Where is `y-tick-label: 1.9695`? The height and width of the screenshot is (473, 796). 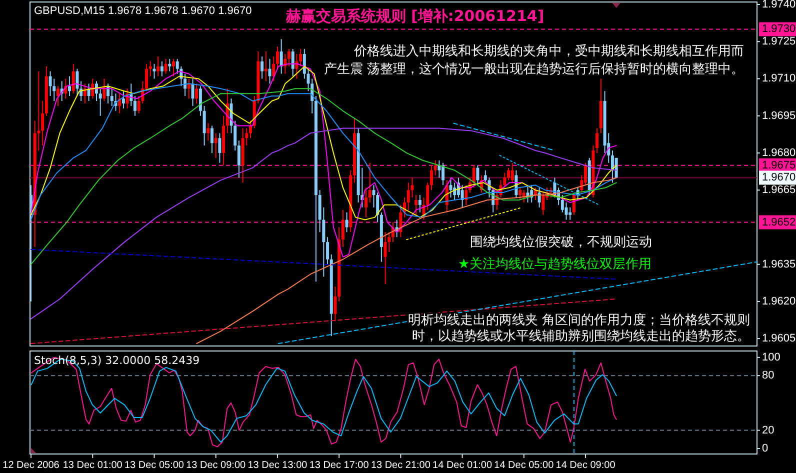
y-tick-label: 1.9695 is located at coordinates (779, 116).